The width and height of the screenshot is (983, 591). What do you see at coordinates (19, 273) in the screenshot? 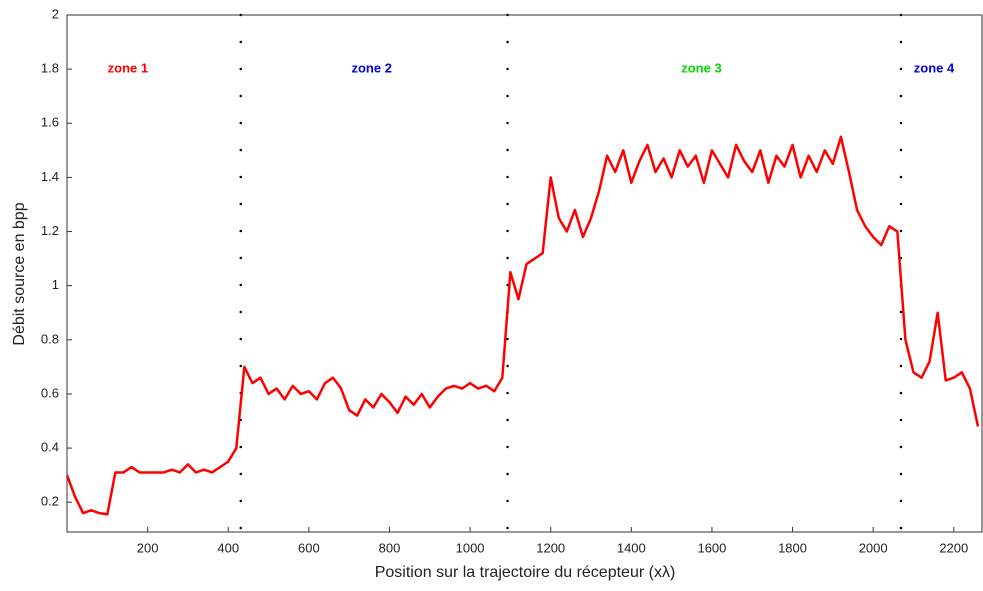
I see `y-axis-label: Débit source en bpp` at bounding box center [19, 273].